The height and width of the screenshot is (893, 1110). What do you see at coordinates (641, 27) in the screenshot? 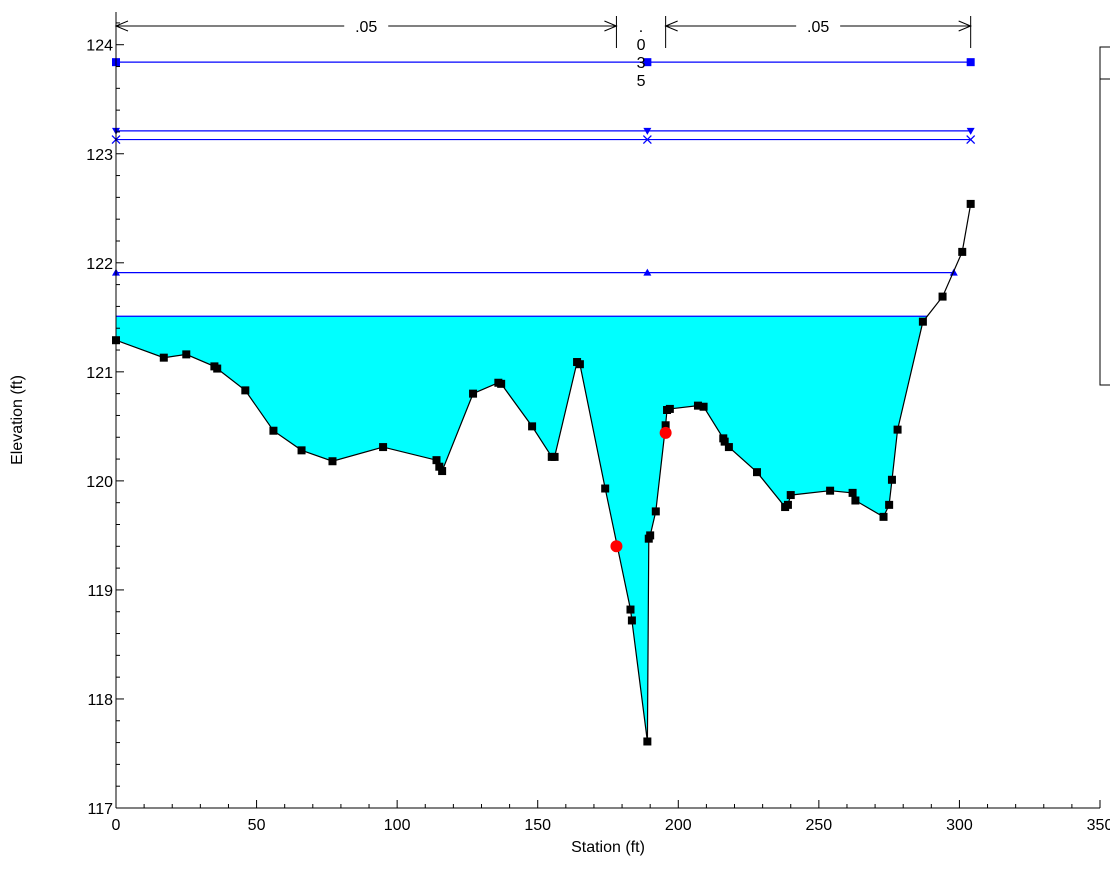
I see `manning-n-label: .` at bounding box center [641, 27].